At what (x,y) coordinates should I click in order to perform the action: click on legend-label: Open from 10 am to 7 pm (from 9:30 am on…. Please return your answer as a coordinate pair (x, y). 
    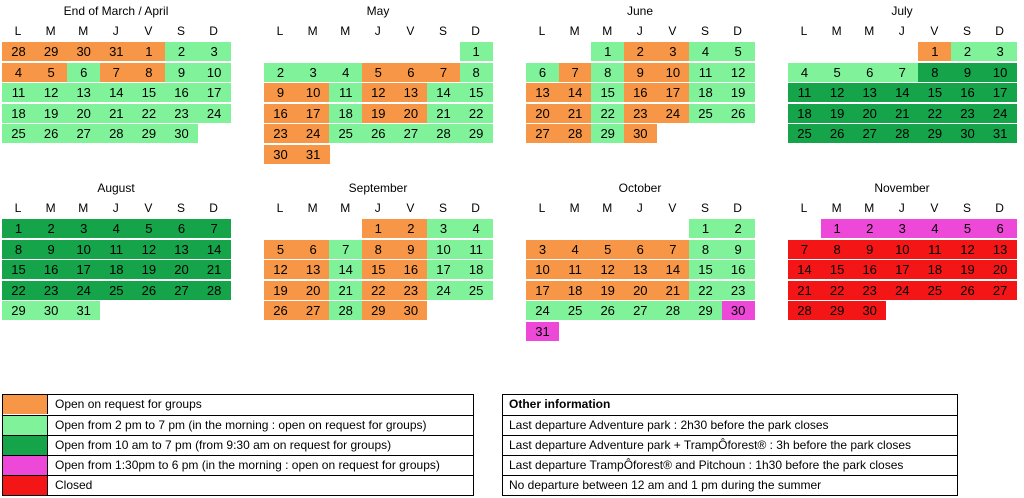
    Looking at the image, I should click on (223, 445).